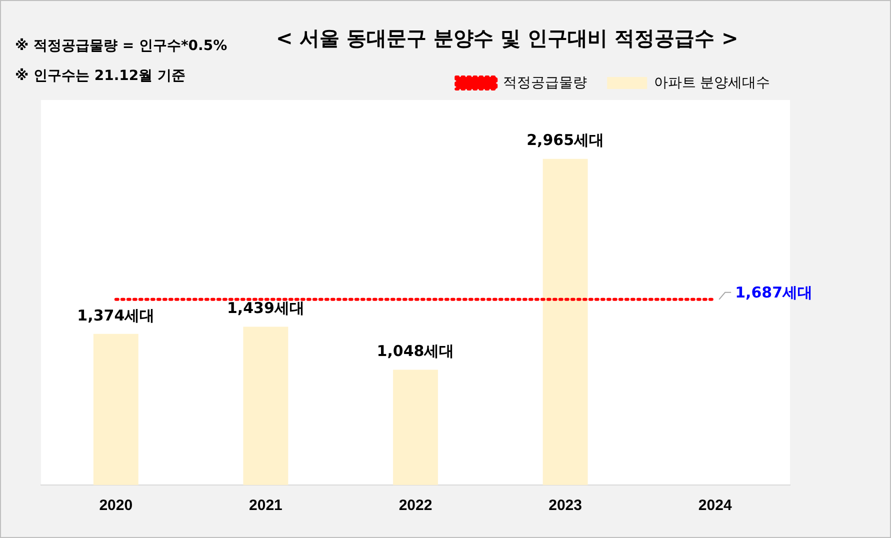 This screenshot has width=891, height=538. Describe the element at coordinates (565, 505) in the screenshot. I see `x-tick-label: 2023` at that location.